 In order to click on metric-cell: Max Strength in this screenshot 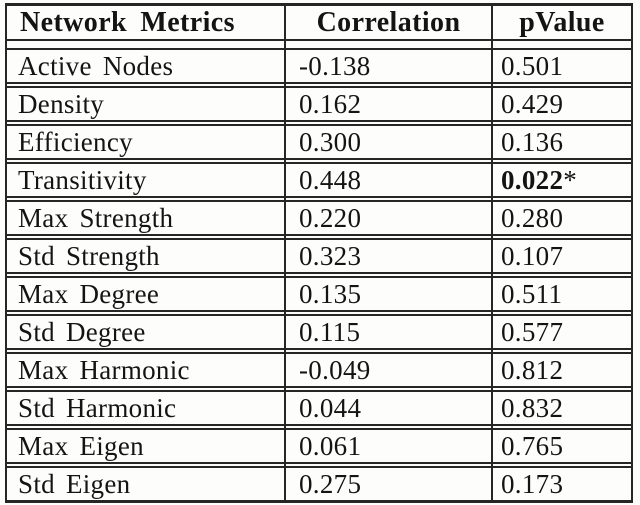, I will do `click(96, 218)`.